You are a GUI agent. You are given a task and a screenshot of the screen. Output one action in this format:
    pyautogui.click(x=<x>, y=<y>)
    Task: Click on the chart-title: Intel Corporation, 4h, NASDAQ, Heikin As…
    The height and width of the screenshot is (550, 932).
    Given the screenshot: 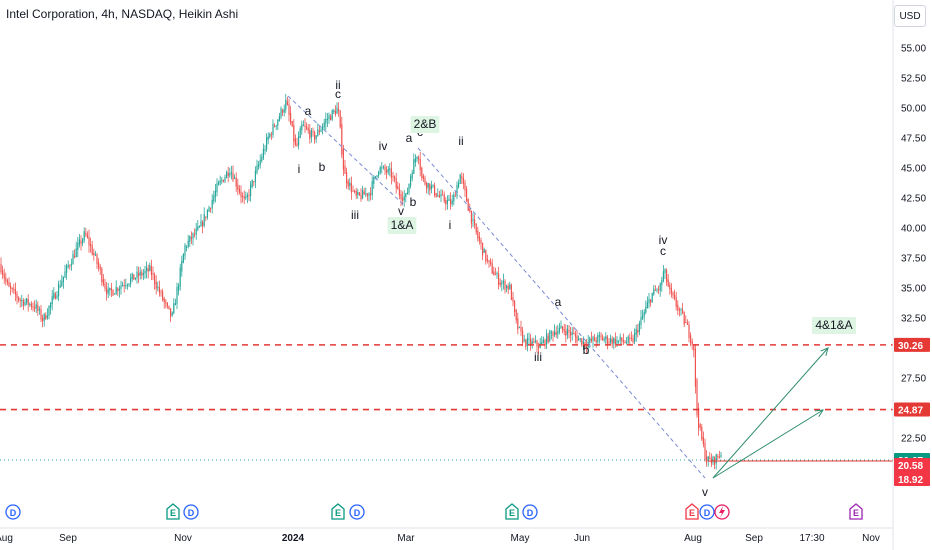 What is the action you would take?
    pyautogui.click(x=122, y=14)
    